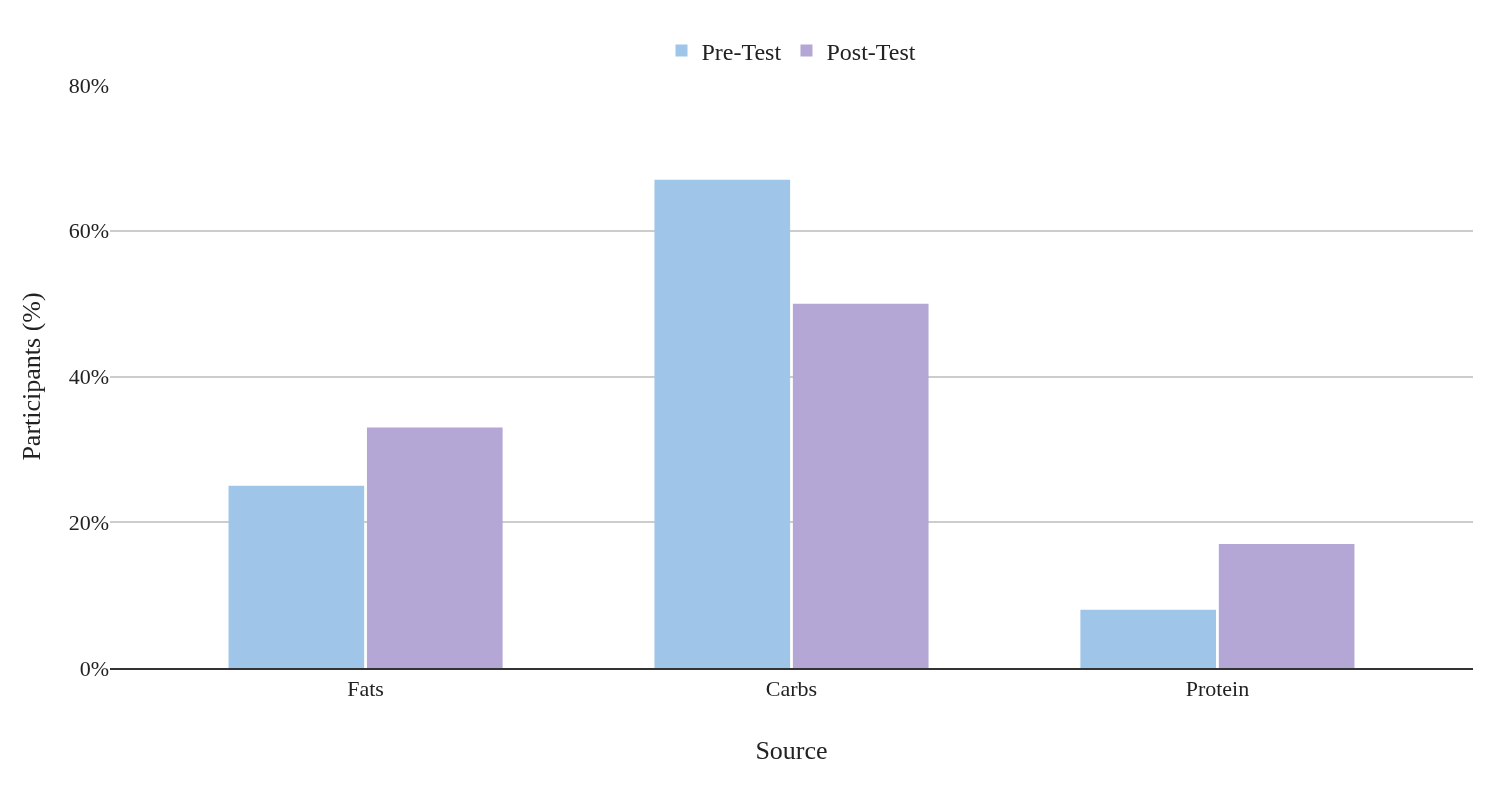  Describe the element at coordinates (791, 750) in the screenshot. I see `x-axis-title: Source` at that location.